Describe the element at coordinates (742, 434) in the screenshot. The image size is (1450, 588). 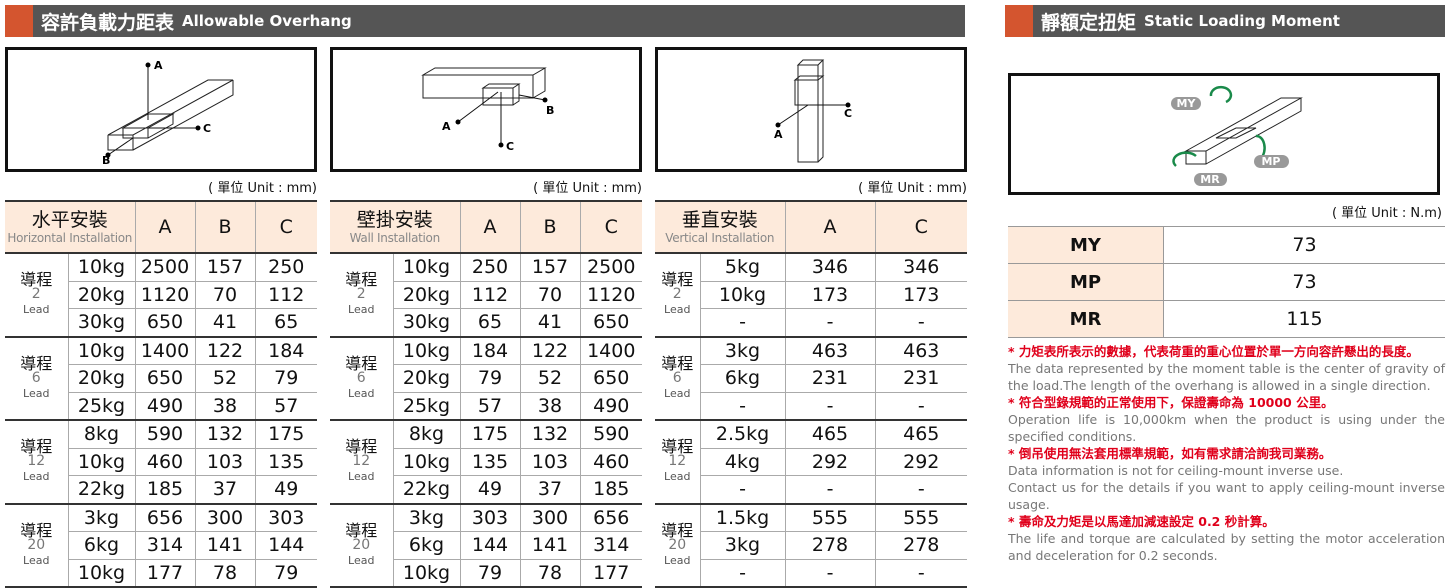
I see `load-cell: 2.5kg` at that location.